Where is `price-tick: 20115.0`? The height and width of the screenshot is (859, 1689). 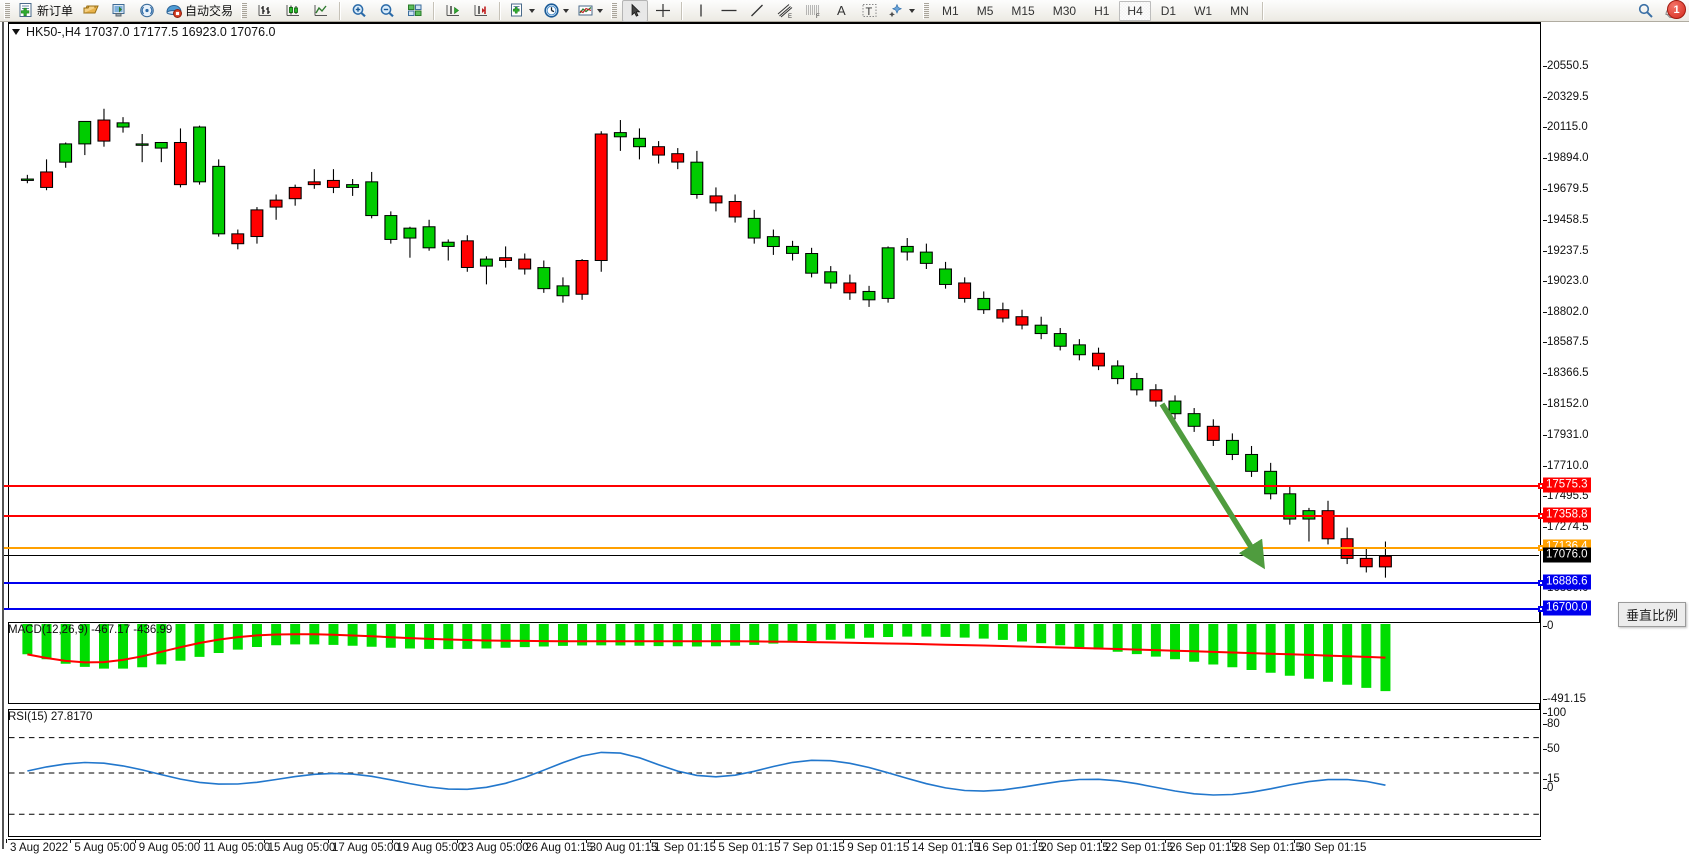 price-tick: 20115.0 is located at coordinates (1565, 127).